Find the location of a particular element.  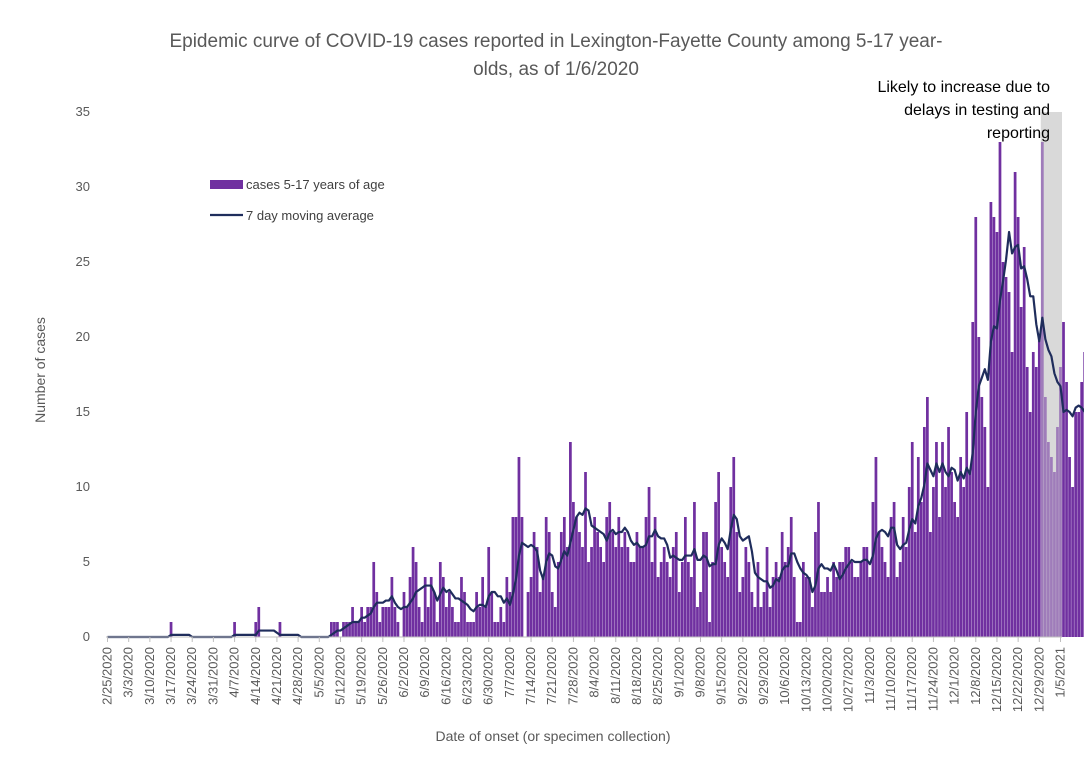

y-tick-label: 5 is located at coordinates (86, 561).